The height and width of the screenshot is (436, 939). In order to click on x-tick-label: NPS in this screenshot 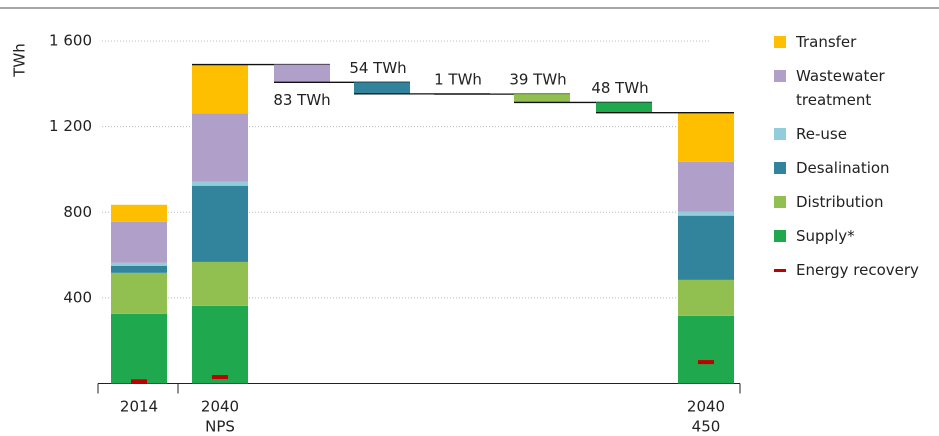, I will do `click(220, 427)`.